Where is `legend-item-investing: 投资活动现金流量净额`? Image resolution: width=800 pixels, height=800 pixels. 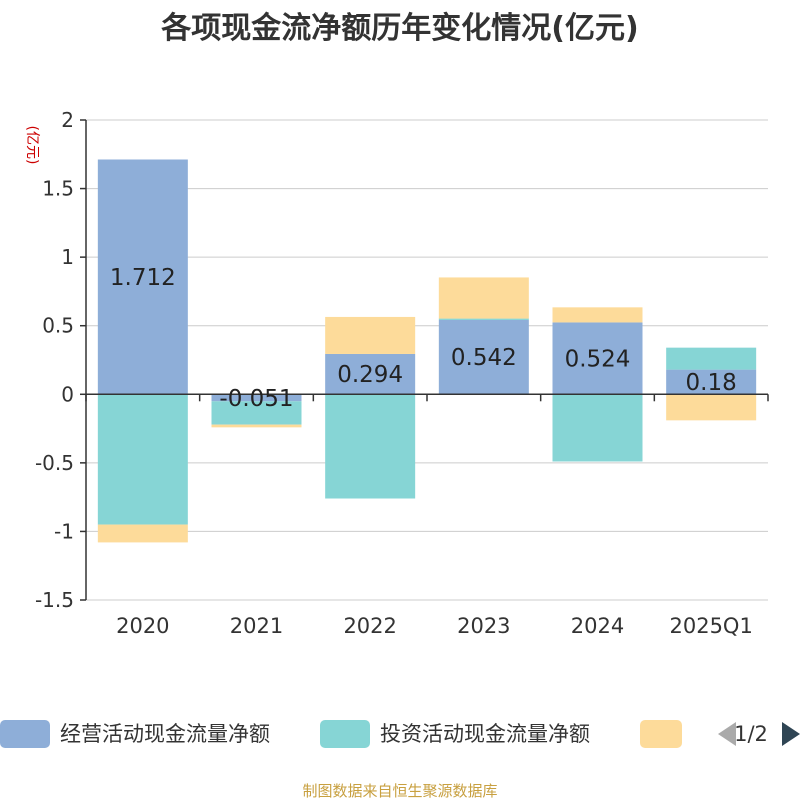
legend-item-investing: 投资活动现金流量净额 is located at coordinates (455, 734).